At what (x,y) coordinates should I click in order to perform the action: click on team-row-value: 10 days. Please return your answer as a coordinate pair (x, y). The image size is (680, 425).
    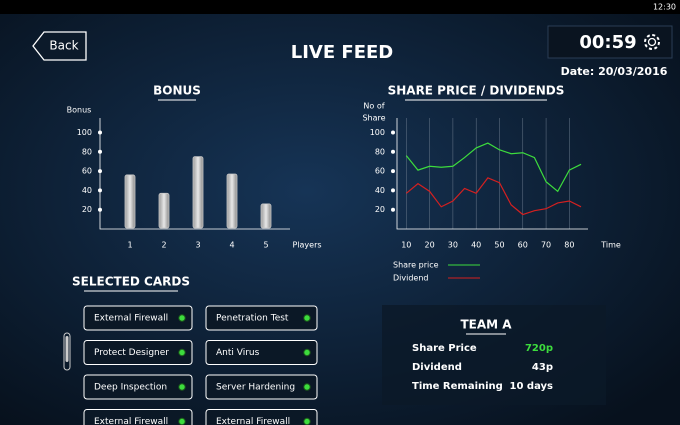
    Looking at the image, I should click on (532, 386).